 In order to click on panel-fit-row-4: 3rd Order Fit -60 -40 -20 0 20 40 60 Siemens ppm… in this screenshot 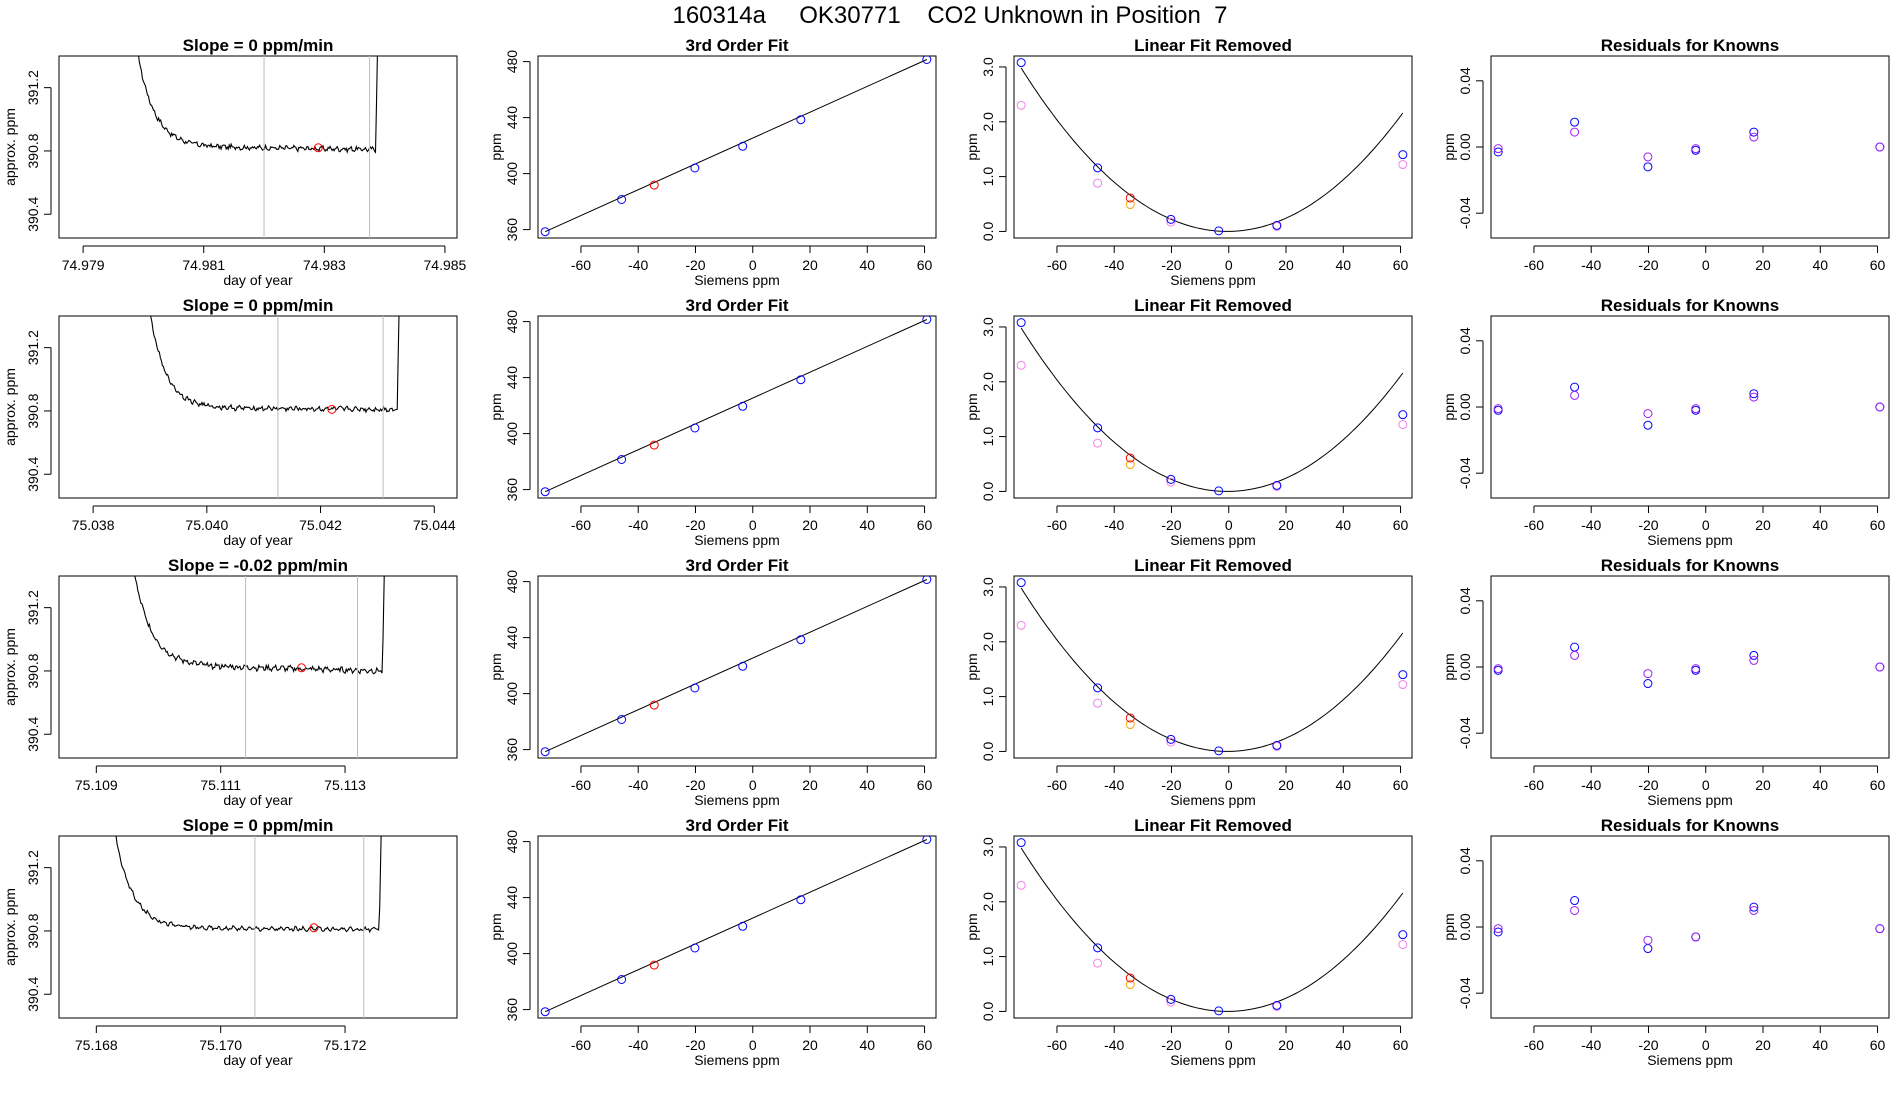, I will do `click(712, 942)`.